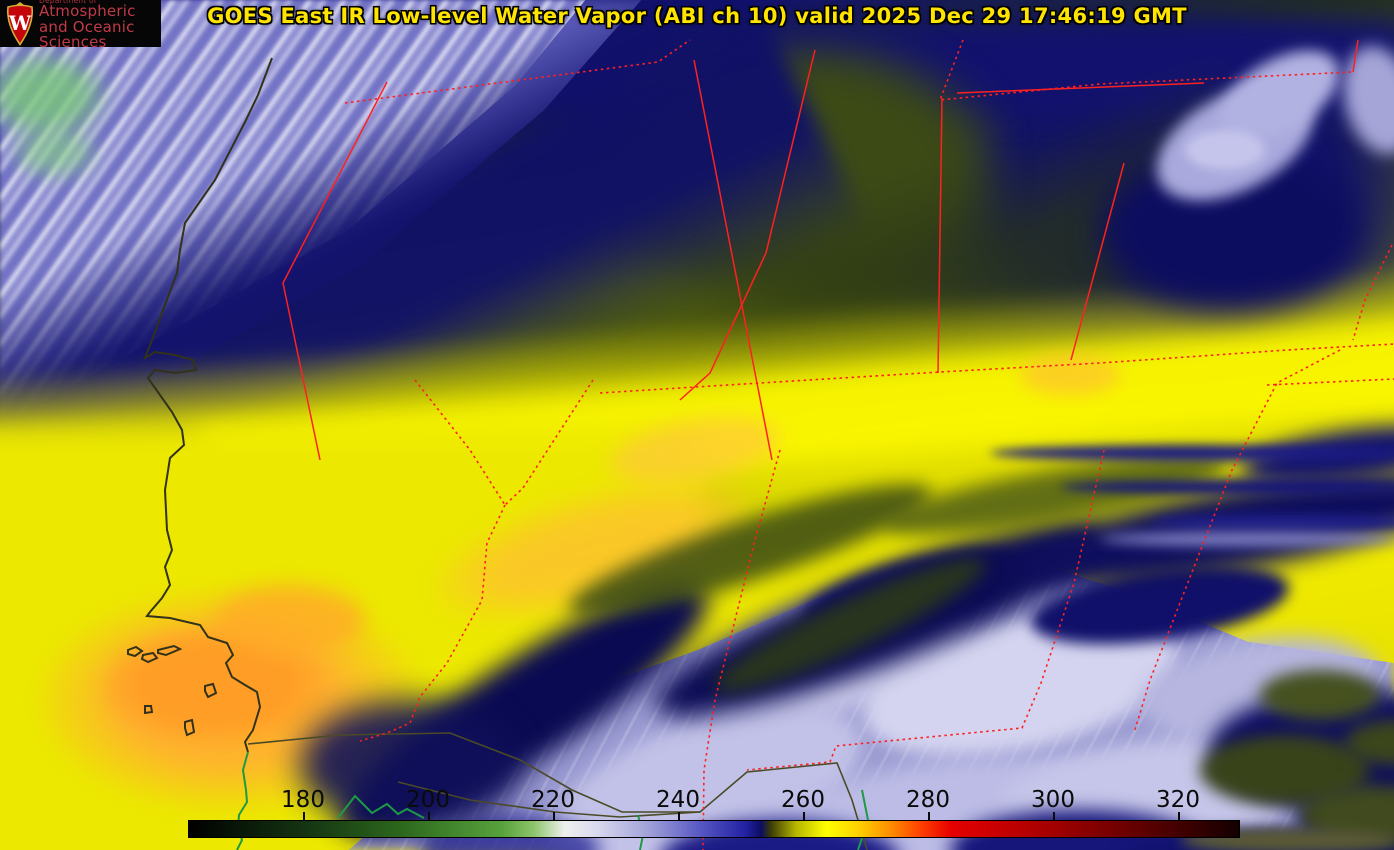 This screenshot has height=850, width=1394. What do you see at coordinates (303, 800) in the screenshot?
I see `colorbar-tick-label: 180` at bounding box center [303, 800].